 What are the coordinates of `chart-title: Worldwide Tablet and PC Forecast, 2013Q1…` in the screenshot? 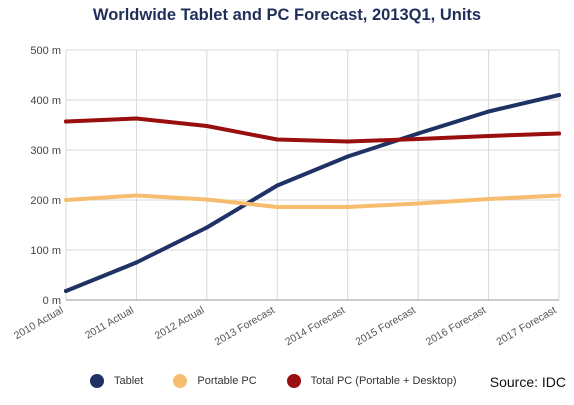 It's located at (287, 15).